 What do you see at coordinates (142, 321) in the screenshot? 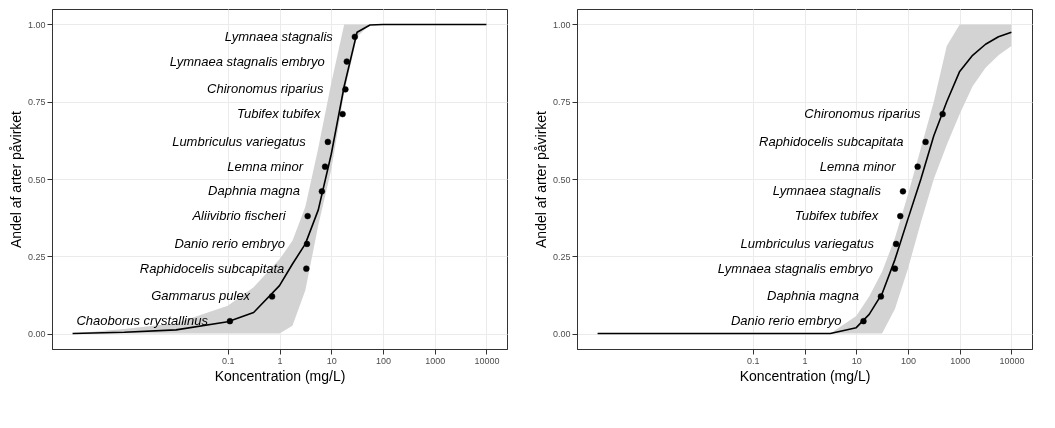
I see `annotation: Chaoborus crystallinus` at bounding box center [142, 321].